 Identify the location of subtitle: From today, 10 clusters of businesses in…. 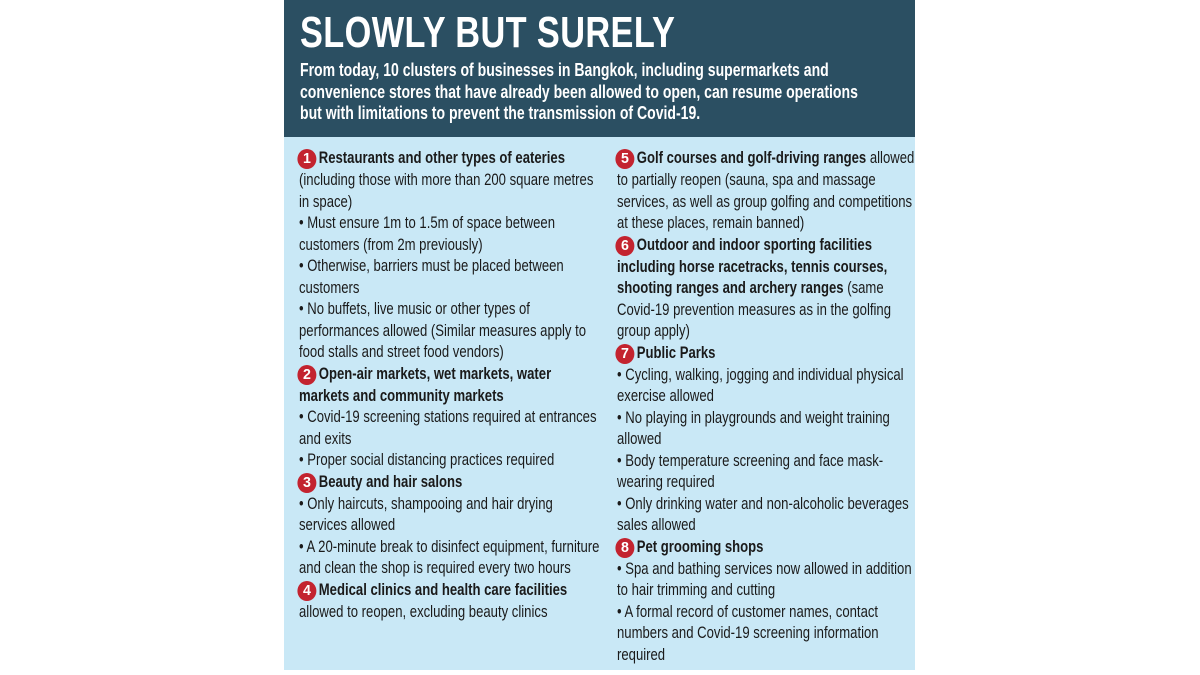
(579, 92).